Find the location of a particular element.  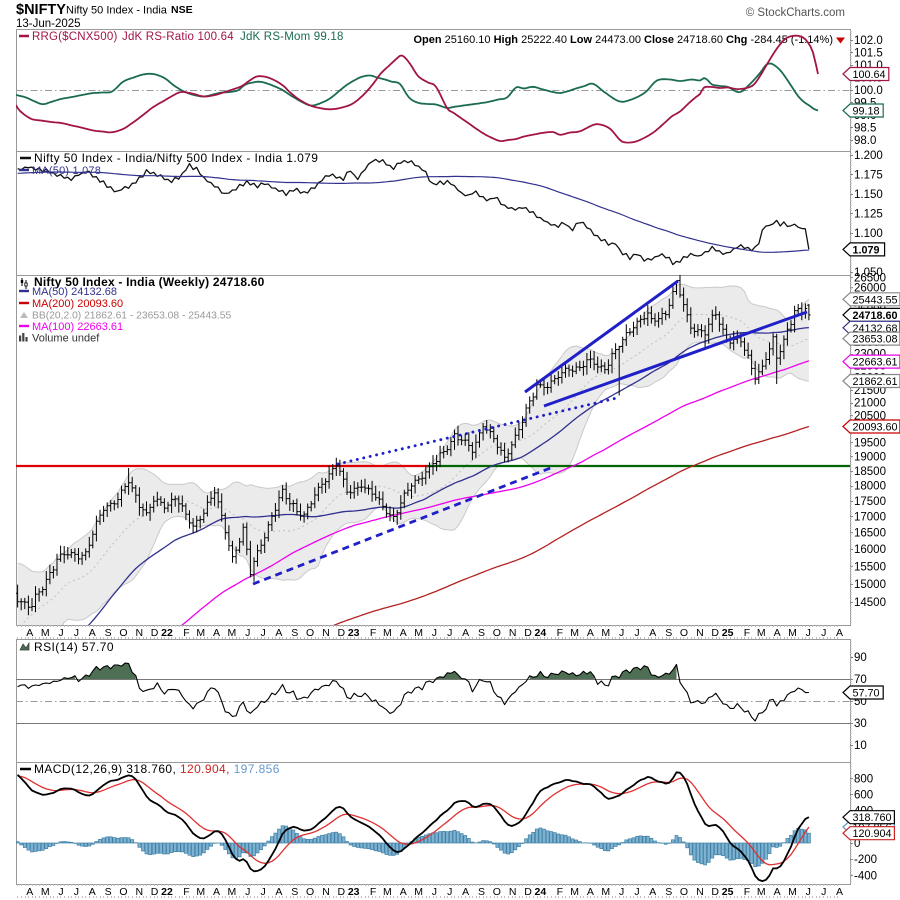

svg-text: 23653.08 is located at coordinates (875, 340).